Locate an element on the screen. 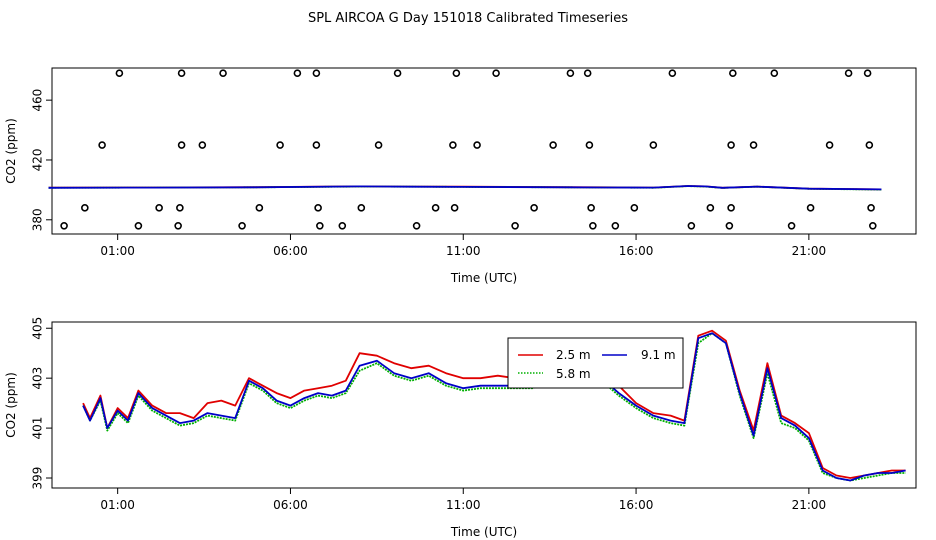  legend-label-2-5m: 2.5 m is located at coordinates (573, 355).